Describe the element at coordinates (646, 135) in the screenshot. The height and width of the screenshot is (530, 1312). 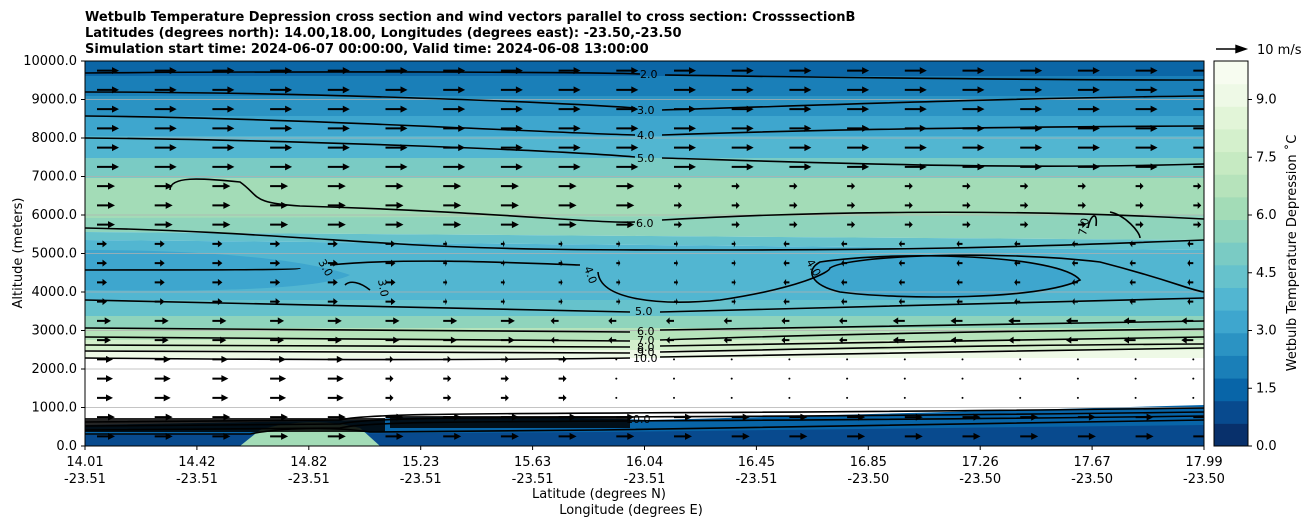
I see `contour-label: 4.0` at that location.